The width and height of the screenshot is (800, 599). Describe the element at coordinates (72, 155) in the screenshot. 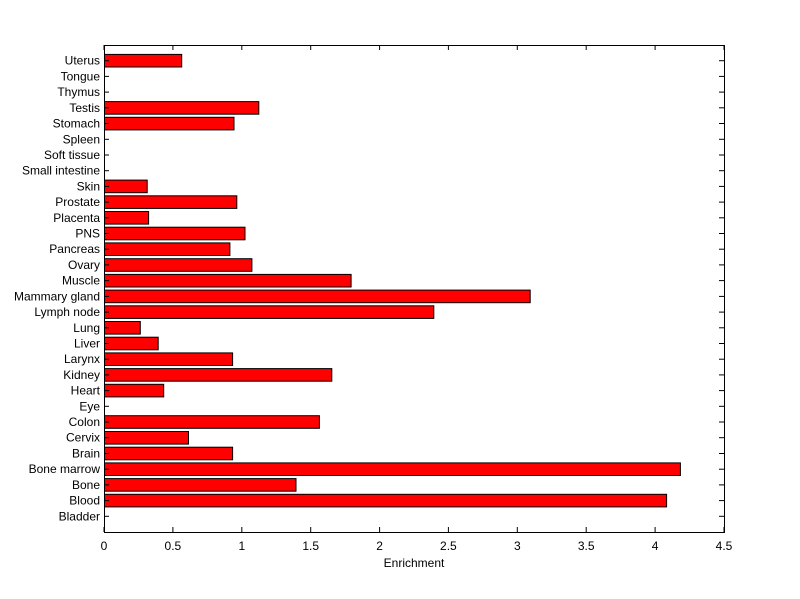

I see `y-tick-label-soft-tissue: Soft tissue` at that location.